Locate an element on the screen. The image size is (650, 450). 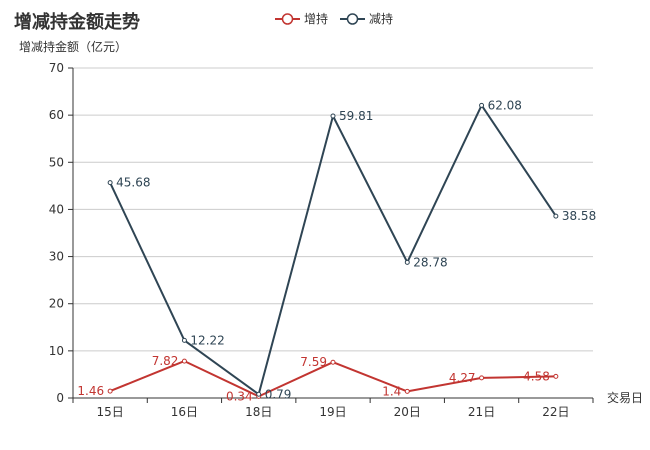
y-tick-label: 0 is located at coordinates (60, 398).